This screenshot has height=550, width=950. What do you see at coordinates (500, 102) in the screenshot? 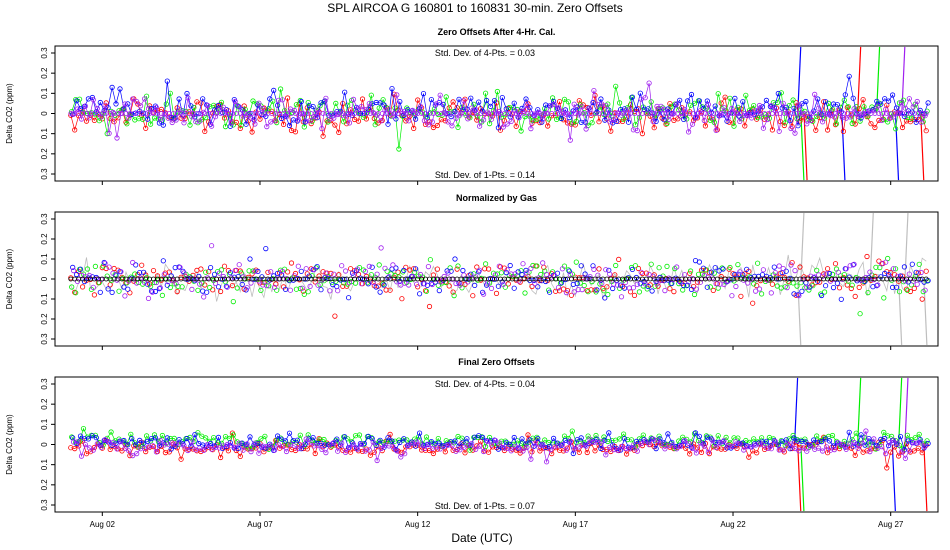
I see `series-line-gas3` at bounding box center [500, 102].